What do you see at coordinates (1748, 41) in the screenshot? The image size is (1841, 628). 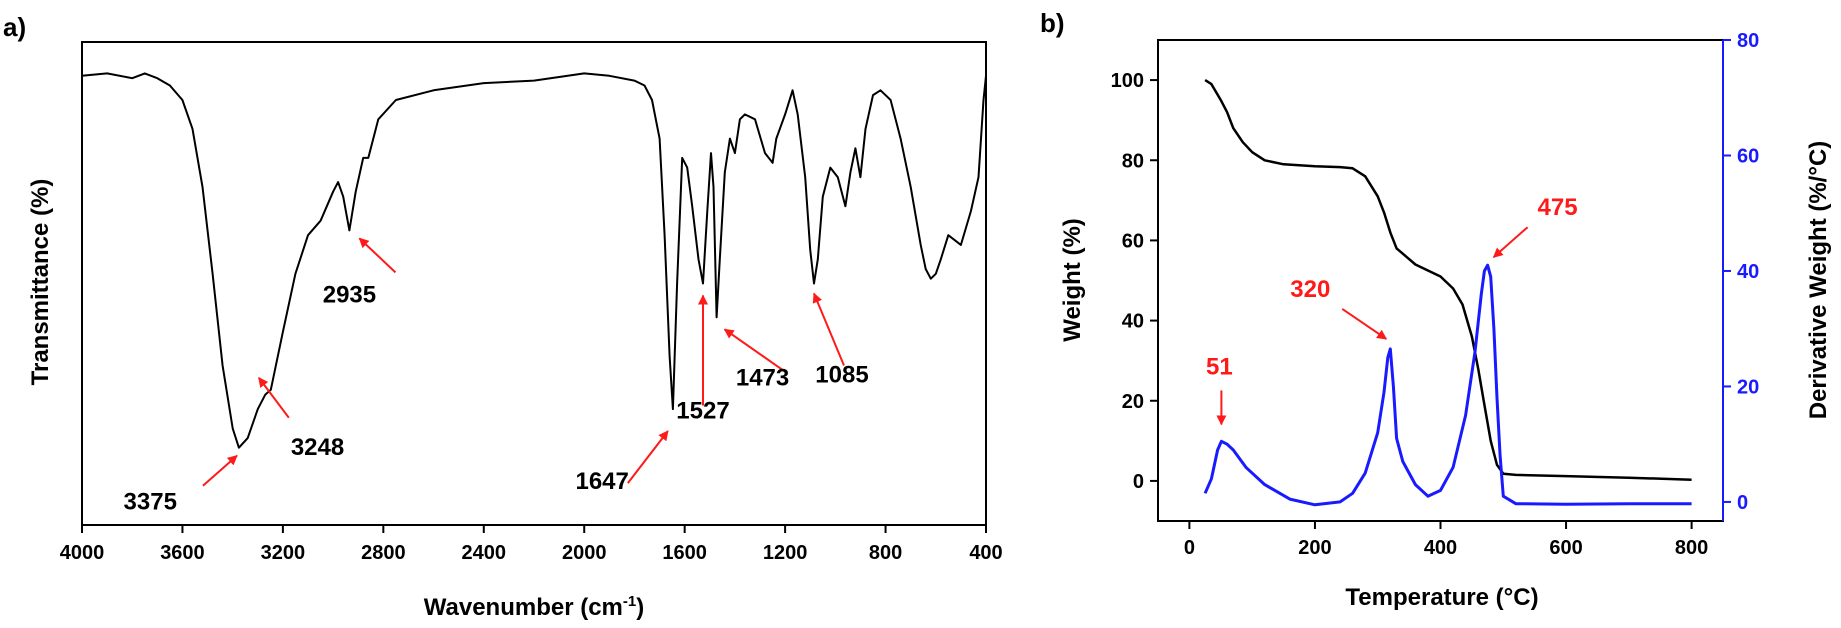 I see `panel-b-y2-tick-label: 80` at bounding box center [1748, 41].